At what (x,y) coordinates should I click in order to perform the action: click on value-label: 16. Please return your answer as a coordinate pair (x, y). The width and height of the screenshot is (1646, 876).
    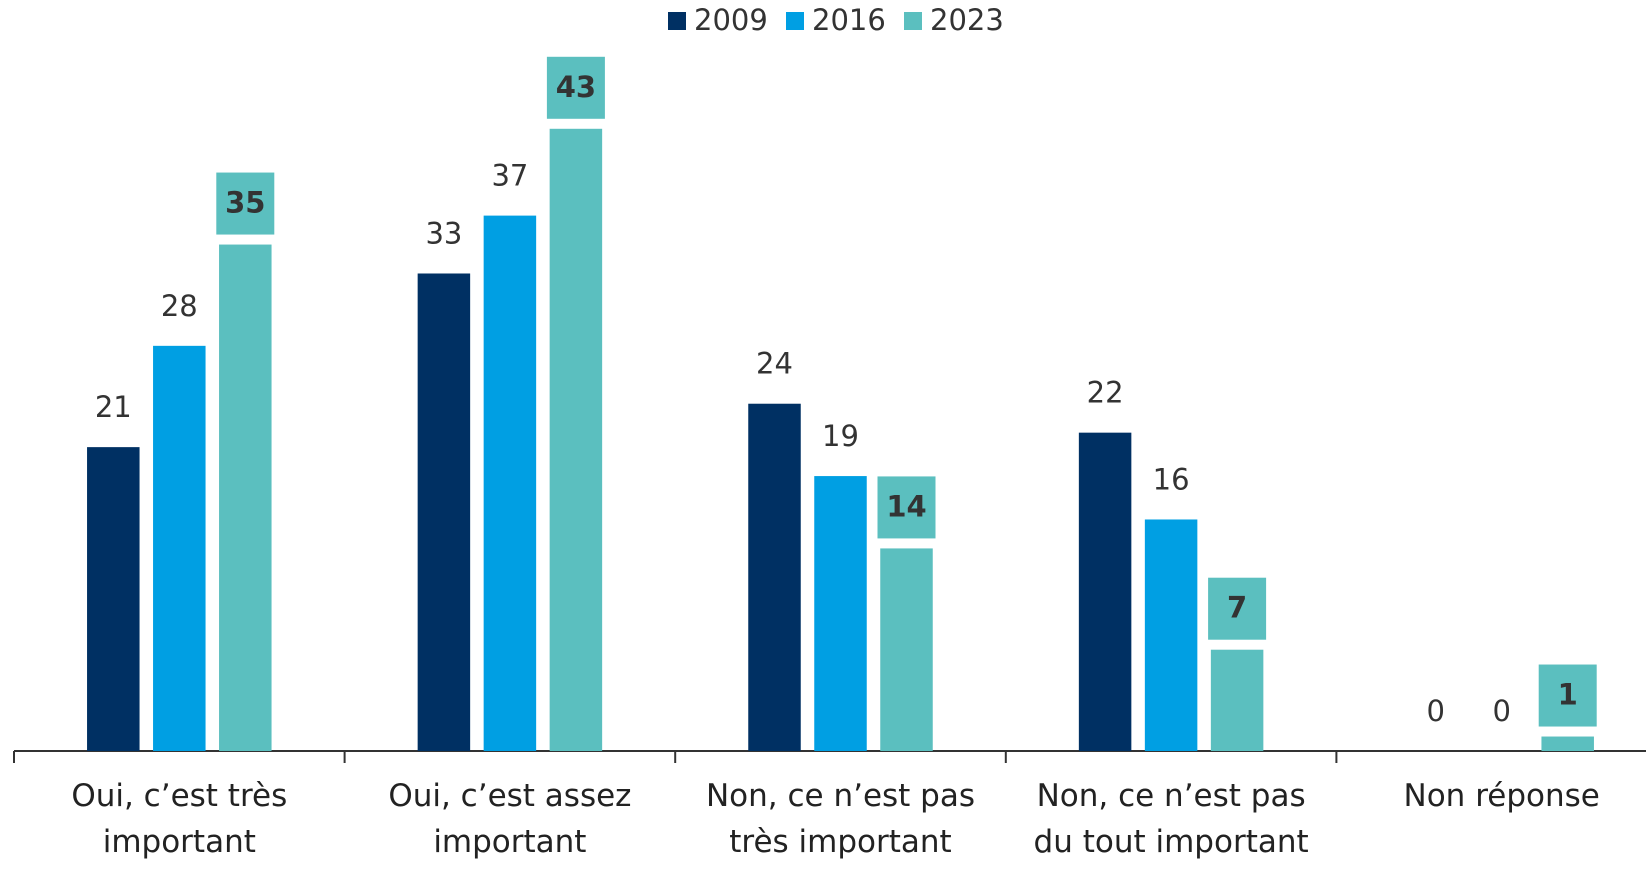
    Looking at the image, I should click on (1171, 479).